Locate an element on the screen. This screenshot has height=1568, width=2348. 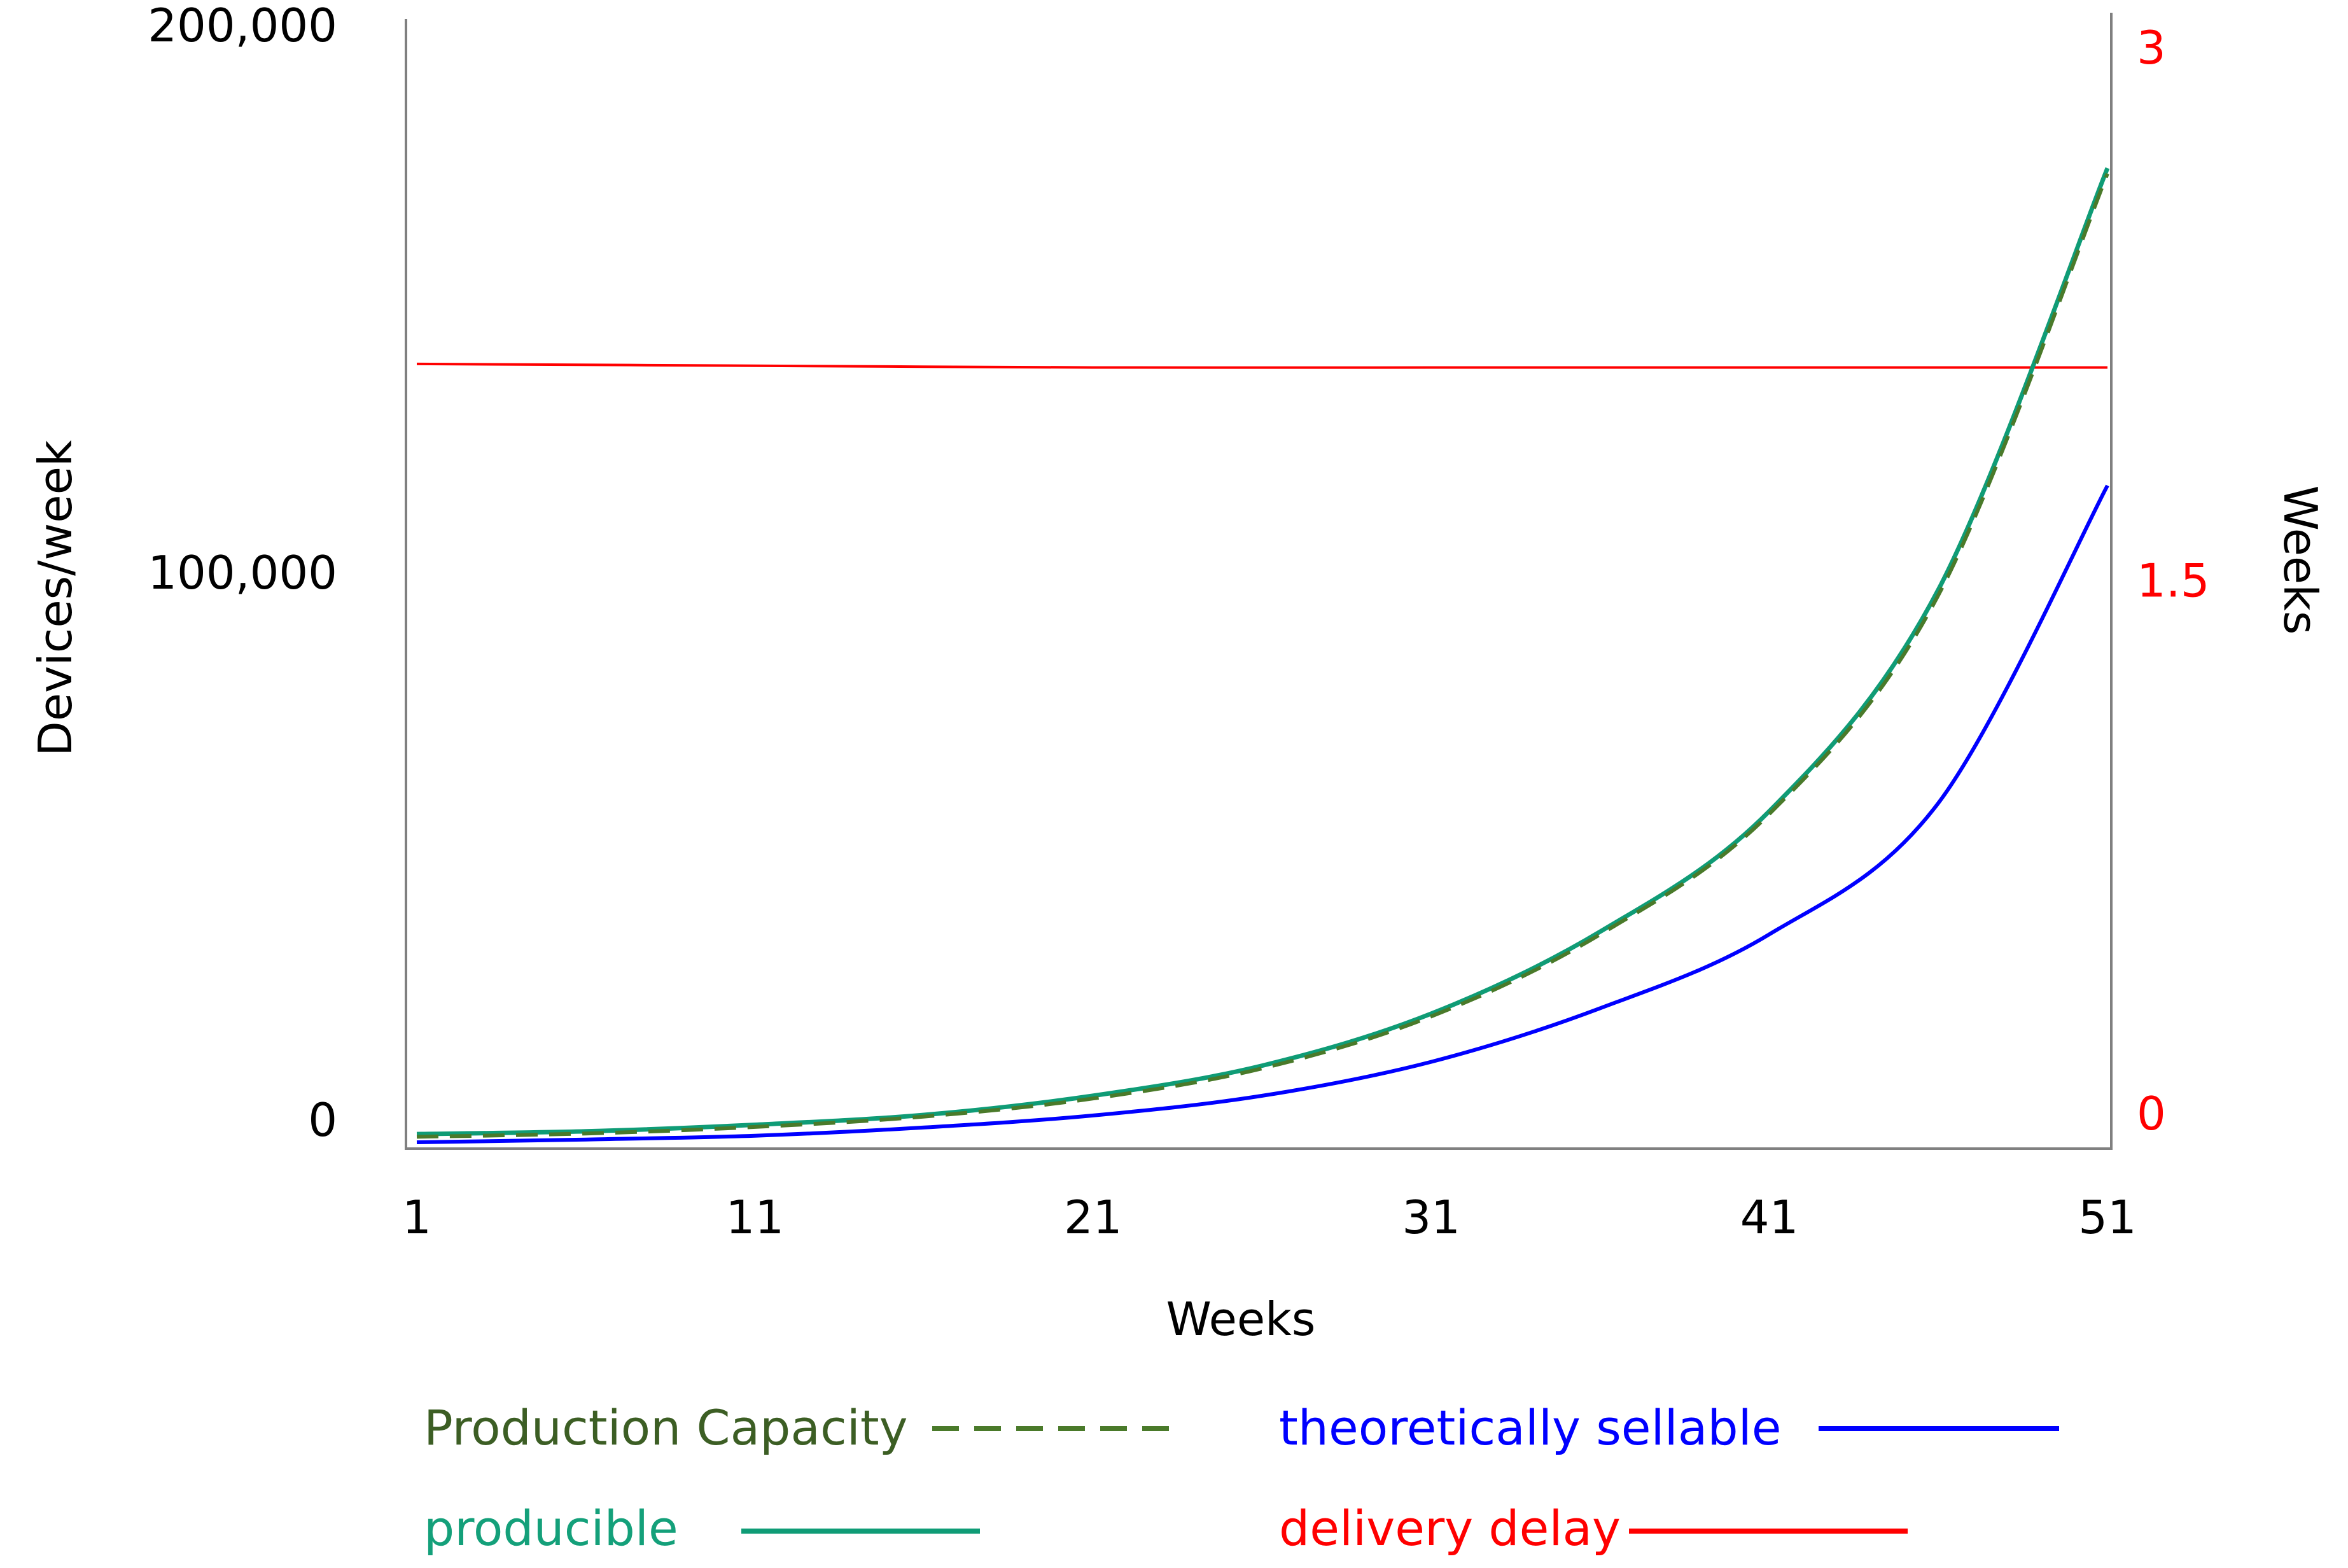
legend-item-delivery-delay: delivery delay is located at coordinates (1593, 1528).